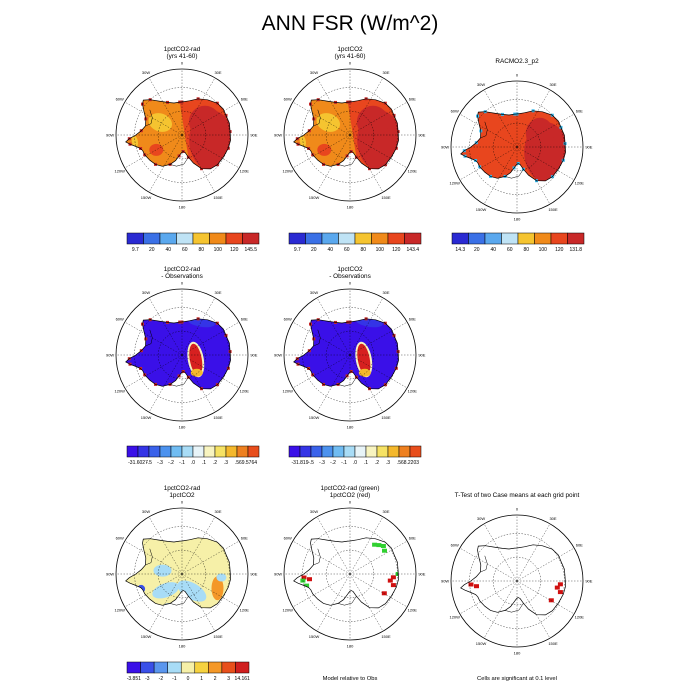 This screenshot has height=700, width=700. Describe the element at coordinates (481, 643) in the screenshot. I see `longitude-label: 150W` at that location.